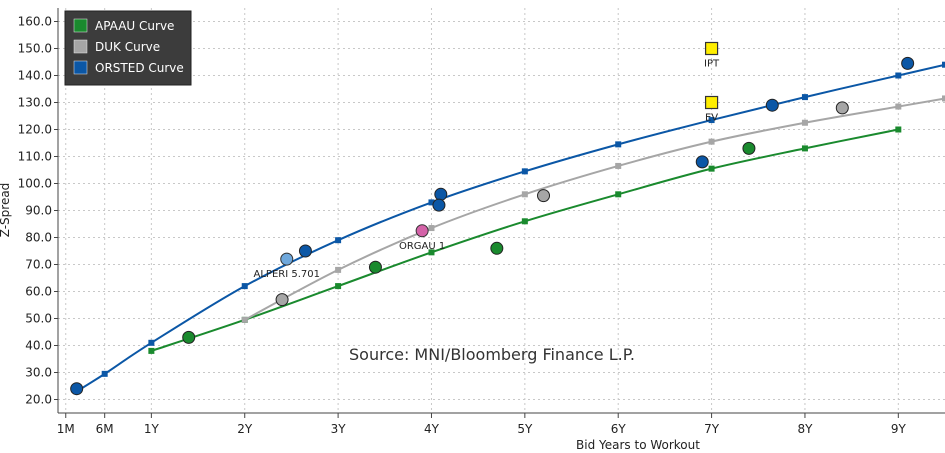  I want to click on y-tick-label: 40.0, so click(38, 346).